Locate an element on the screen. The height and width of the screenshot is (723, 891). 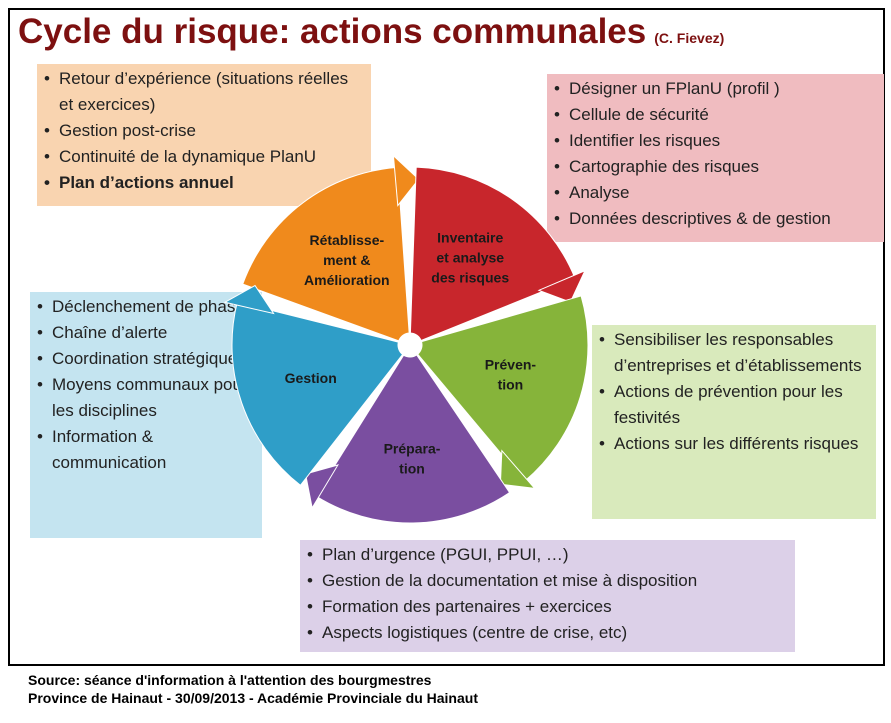
segment-label: Rétablisse- is located at coordinates (346, 240).